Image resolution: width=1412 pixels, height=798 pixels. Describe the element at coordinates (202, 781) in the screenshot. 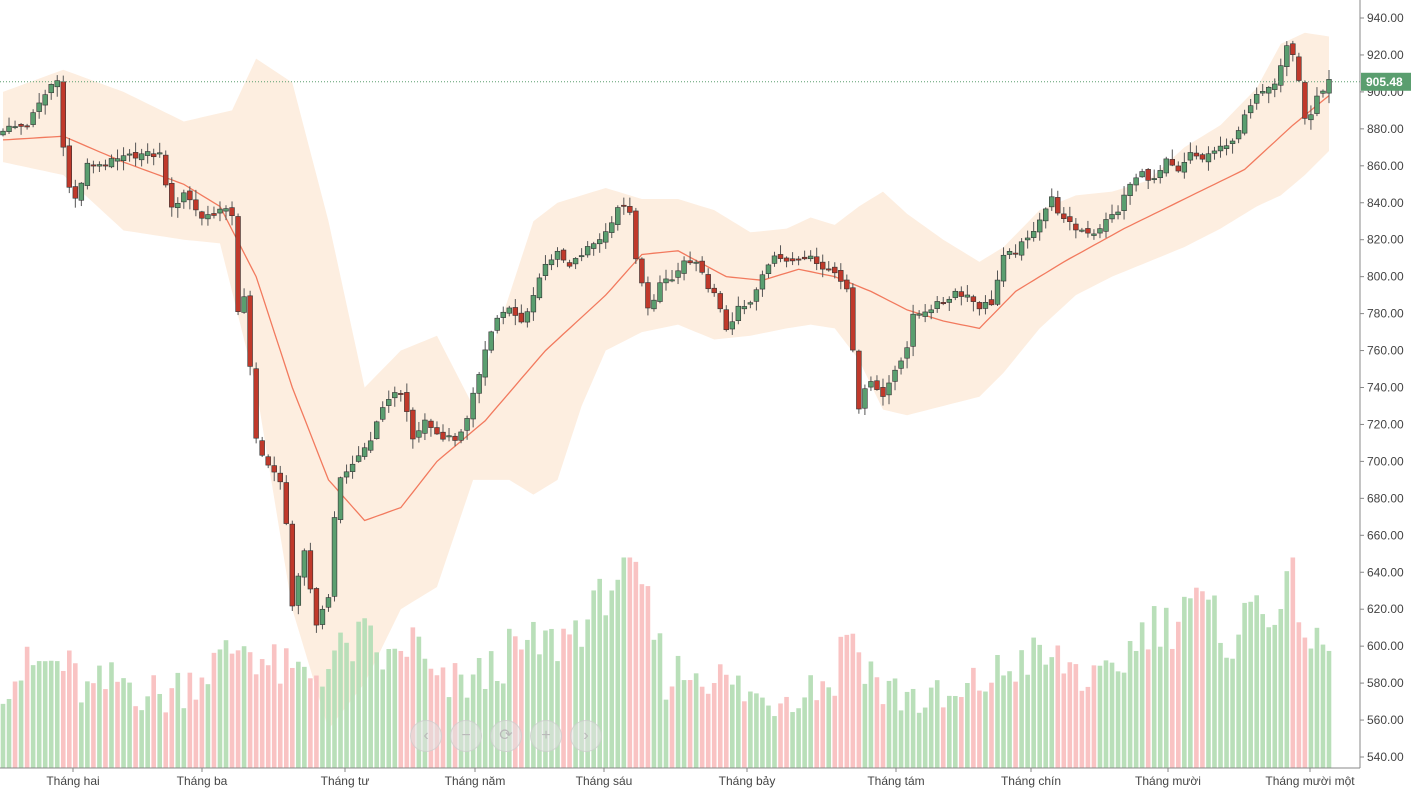

I see `time-tick-label: Tháng ba` at that location.